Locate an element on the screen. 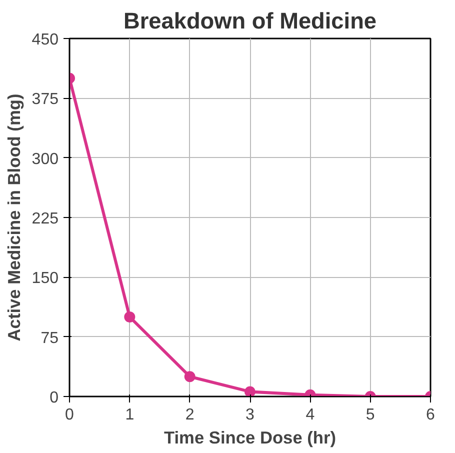  x-tick-label: 1 is located at coordinates (129, 415).